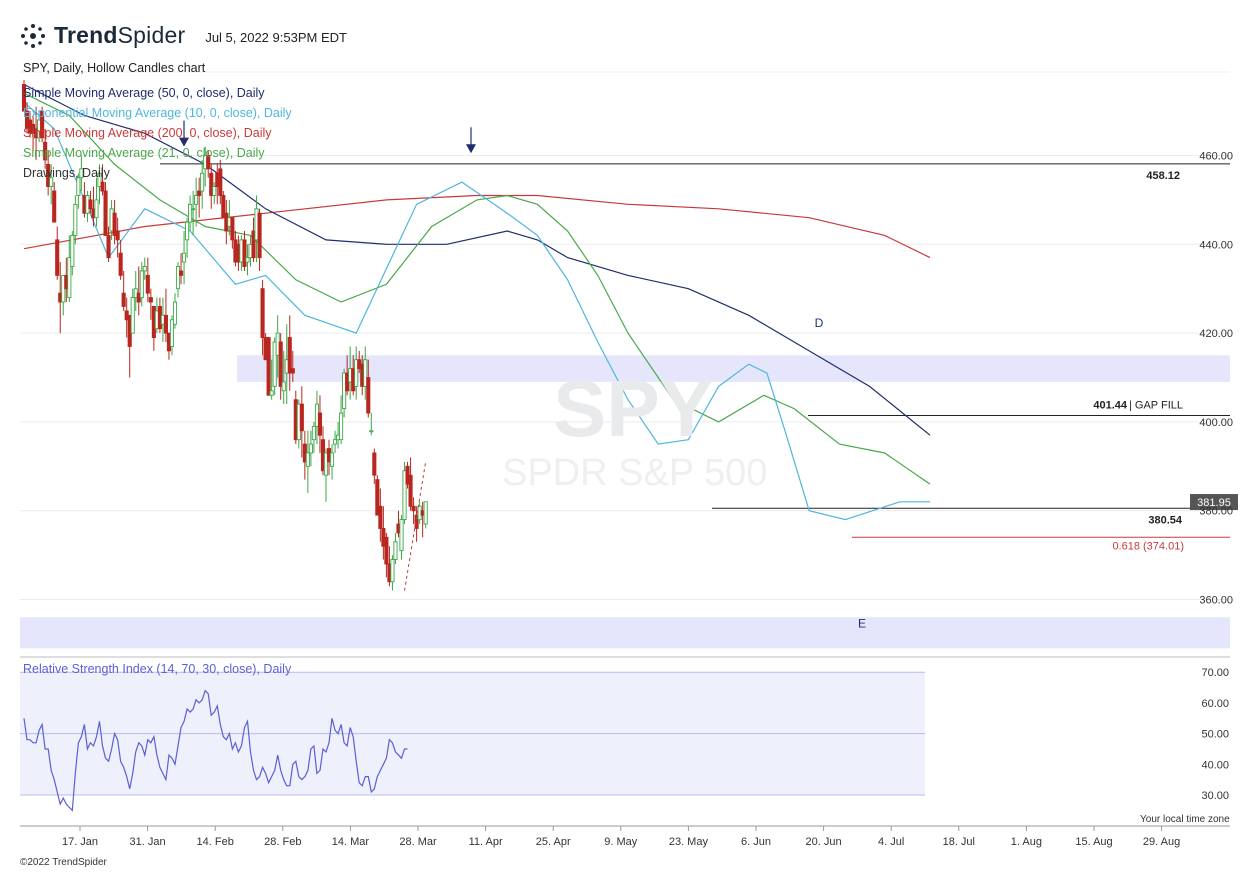  Describe the element at coordinates (1215, 765) in the screenshot. I see `rsi-tick-label: 40.00` at that location.